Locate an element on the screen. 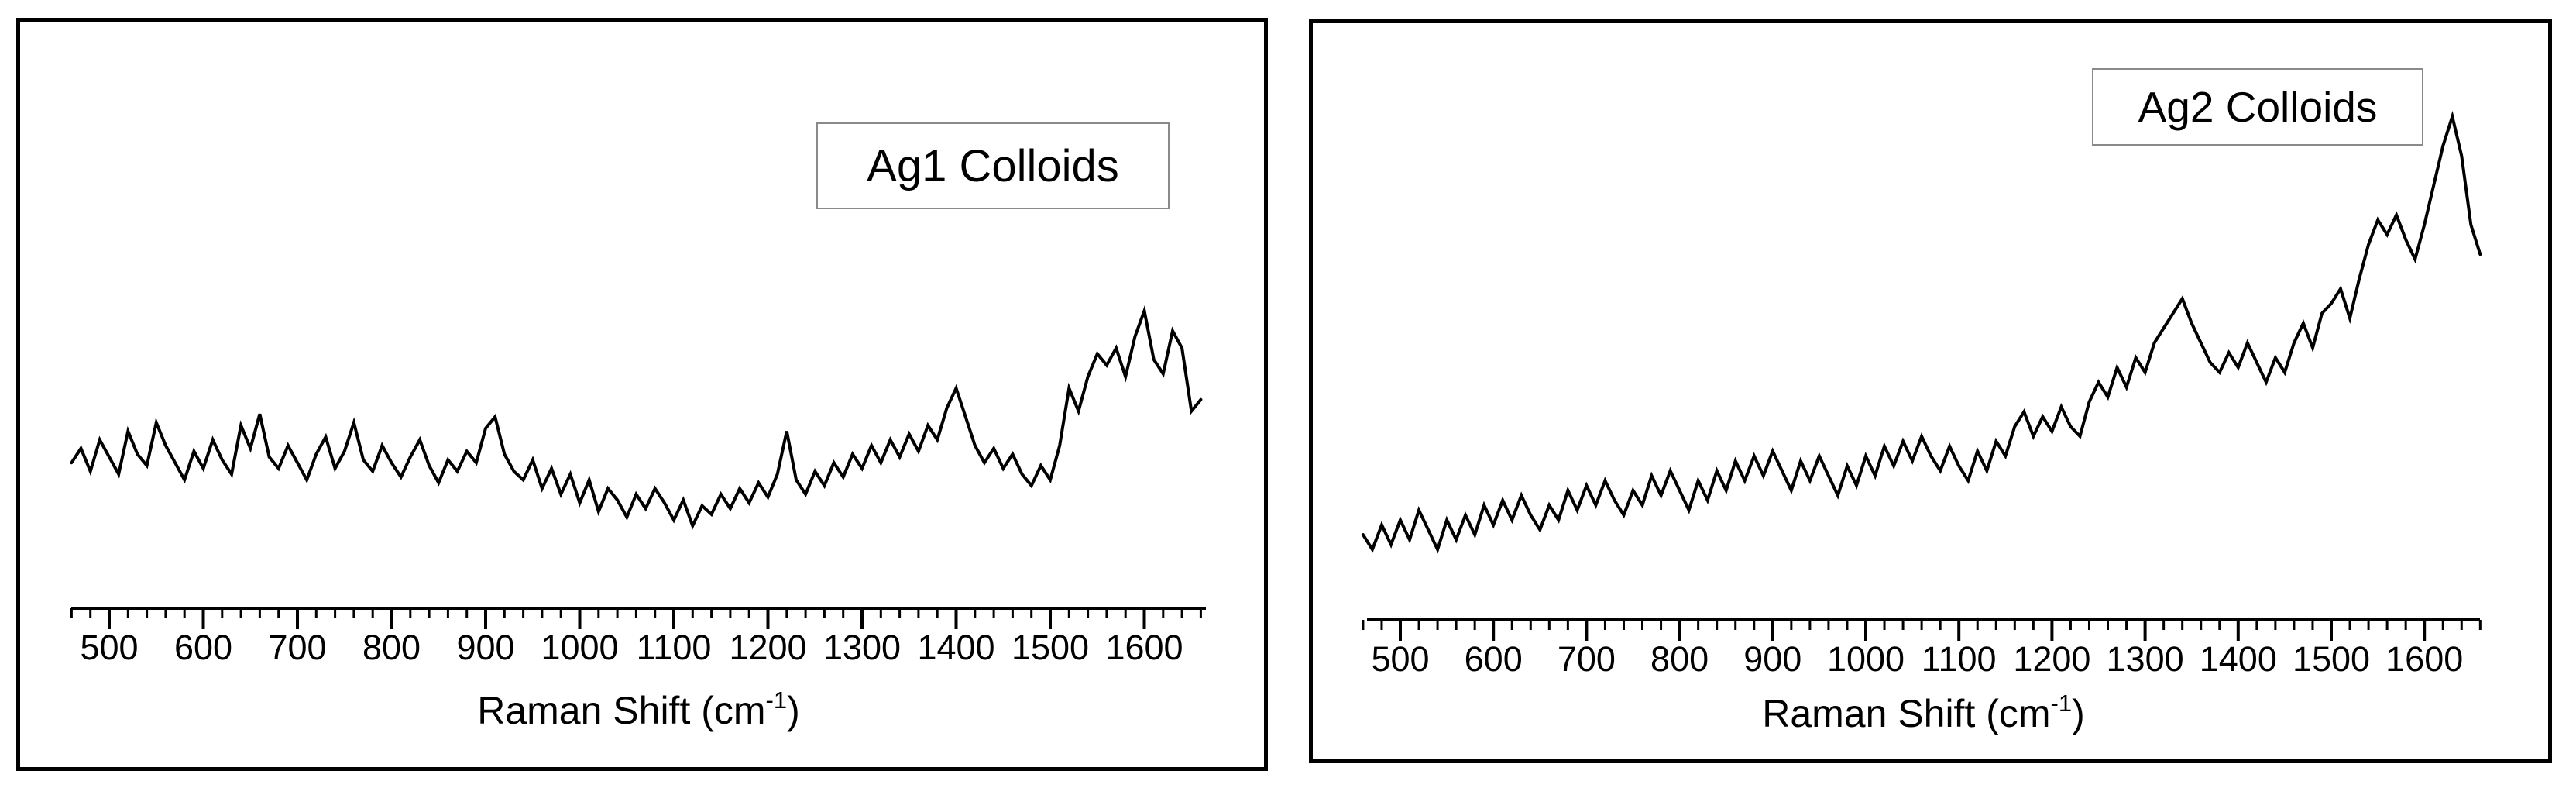  x-axis-title-ag2: Raman Shift (cm-1) is located at coordinates (1923, 713).